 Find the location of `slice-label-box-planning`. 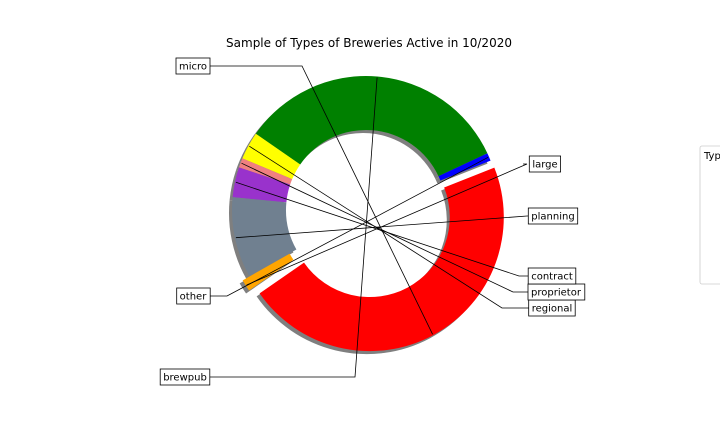

slice-label-box-planning is located at coordinates (553, 216).